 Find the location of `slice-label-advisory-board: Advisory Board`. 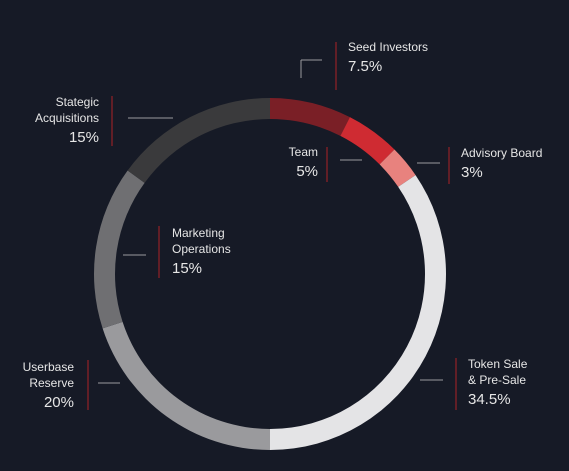

slice-label-advisory-board: Advisory Board is located at coordinates (501, 153).